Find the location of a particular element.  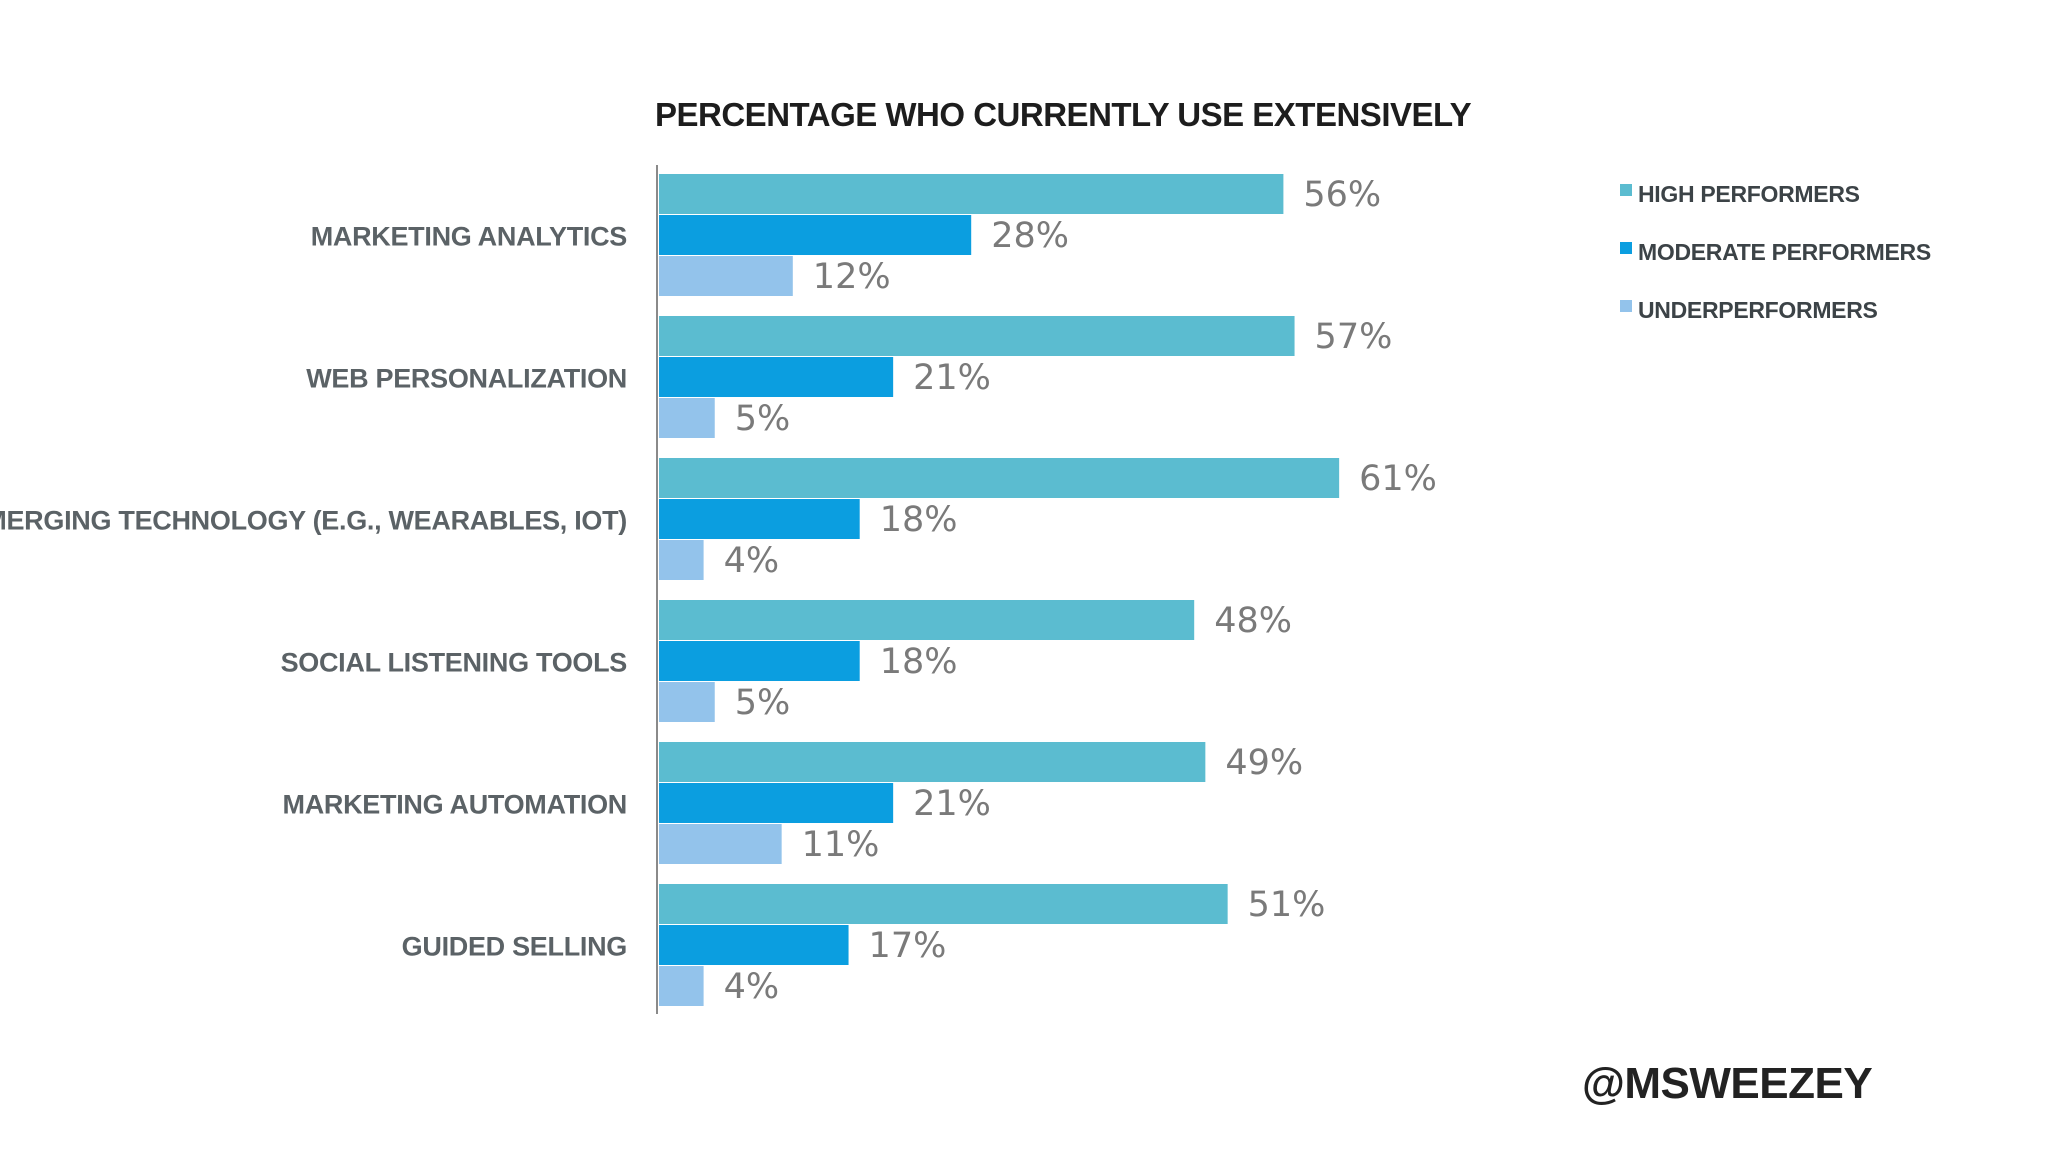

bar-underperformers-marketing-automation is located at coordinates (720, 844).